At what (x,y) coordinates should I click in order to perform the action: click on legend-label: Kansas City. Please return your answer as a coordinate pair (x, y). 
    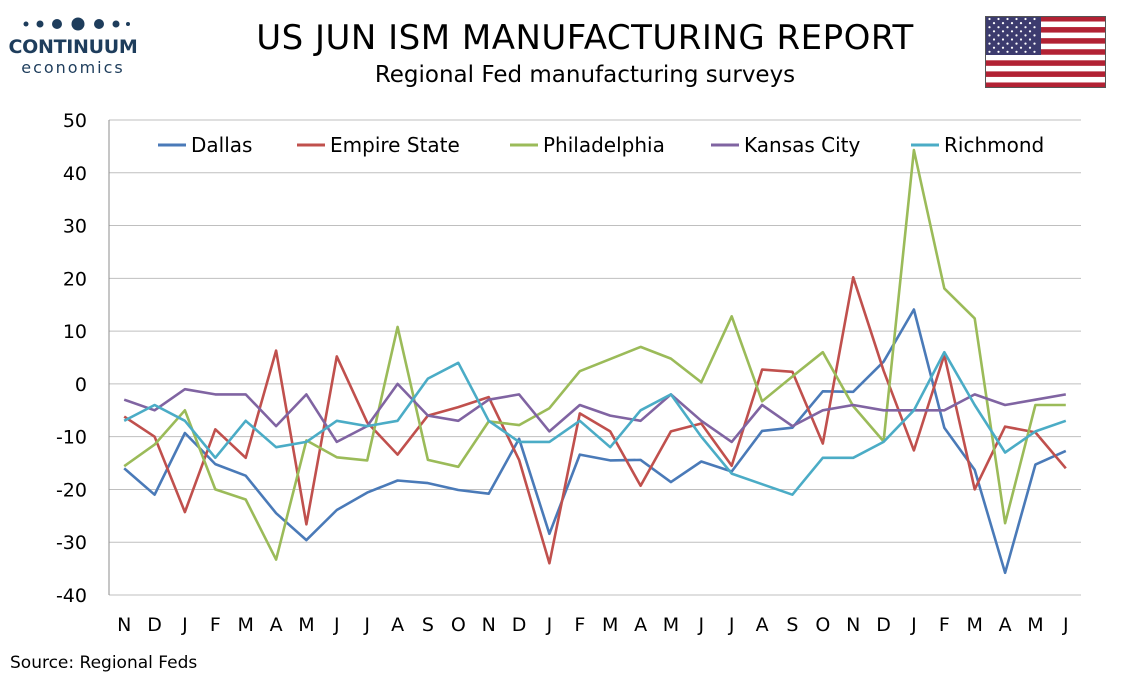
    Looking at the image, I should click on (802, 145).